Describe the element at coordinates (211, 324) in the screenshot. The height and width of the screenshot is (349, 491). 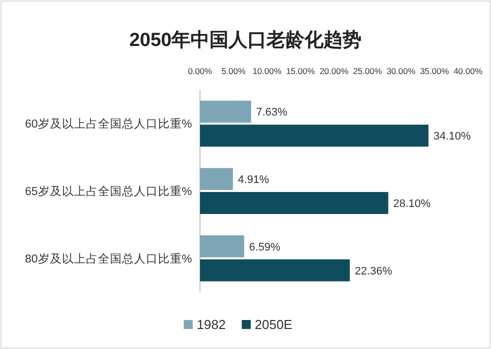
I see `legend-label: 1982` at that location.